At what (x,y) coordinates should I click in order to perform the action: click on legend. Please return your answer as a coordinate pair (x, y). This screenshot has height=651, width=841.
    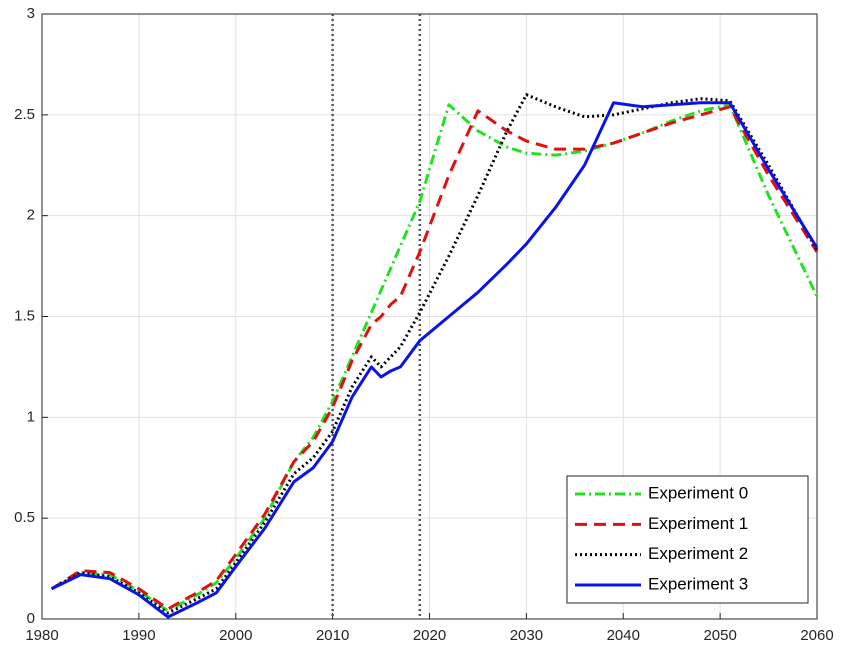
    Looking at the image, I should click on (687, 539).